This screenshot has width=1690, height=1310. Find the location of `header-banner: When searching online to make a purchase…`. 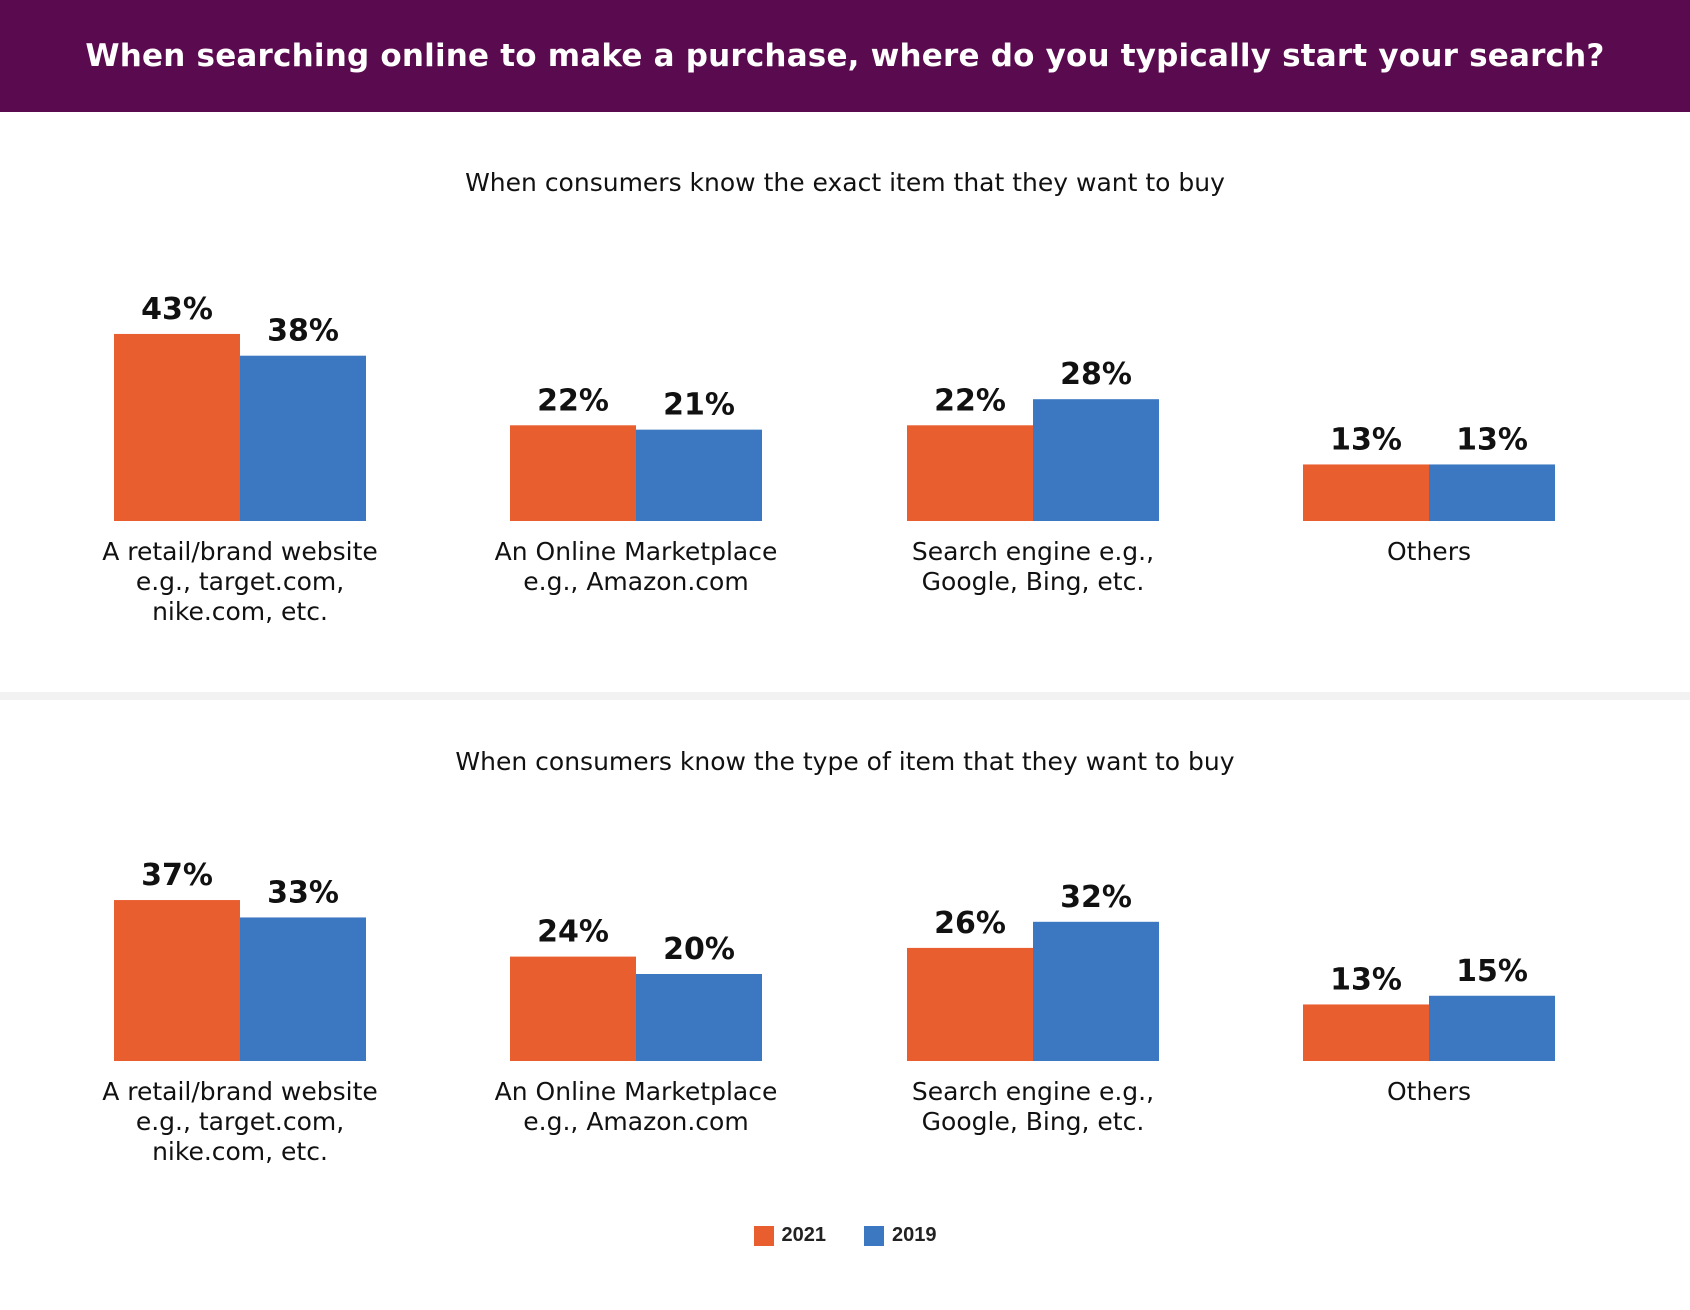

header-banner: When searching online to make a purchase… is located at coordinates (845, 56).